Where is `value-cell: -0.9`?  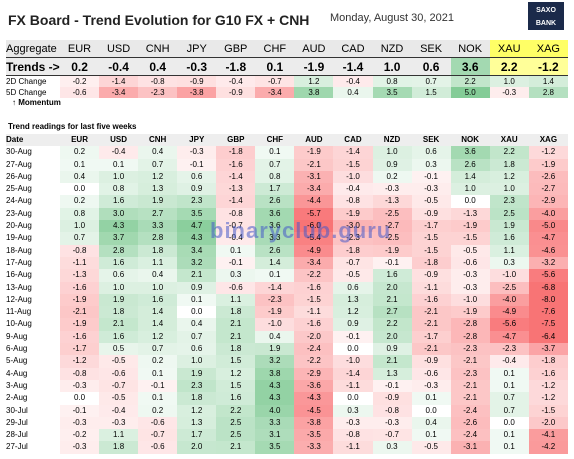
value-cell: -0.9 is located at coordinates (197, 81).